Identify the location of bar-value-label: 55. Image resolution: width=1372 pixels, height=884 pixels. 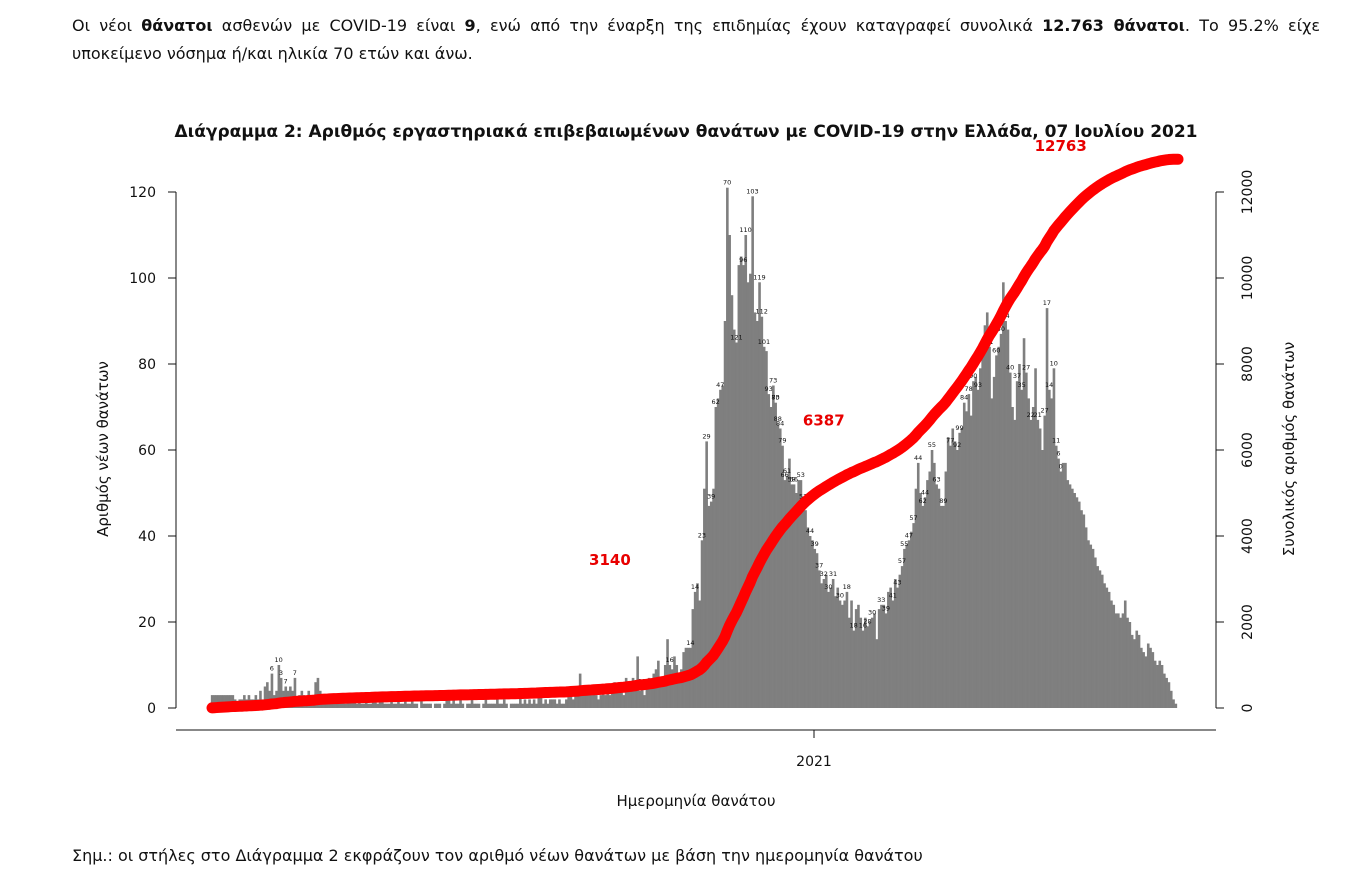
(904, 544).